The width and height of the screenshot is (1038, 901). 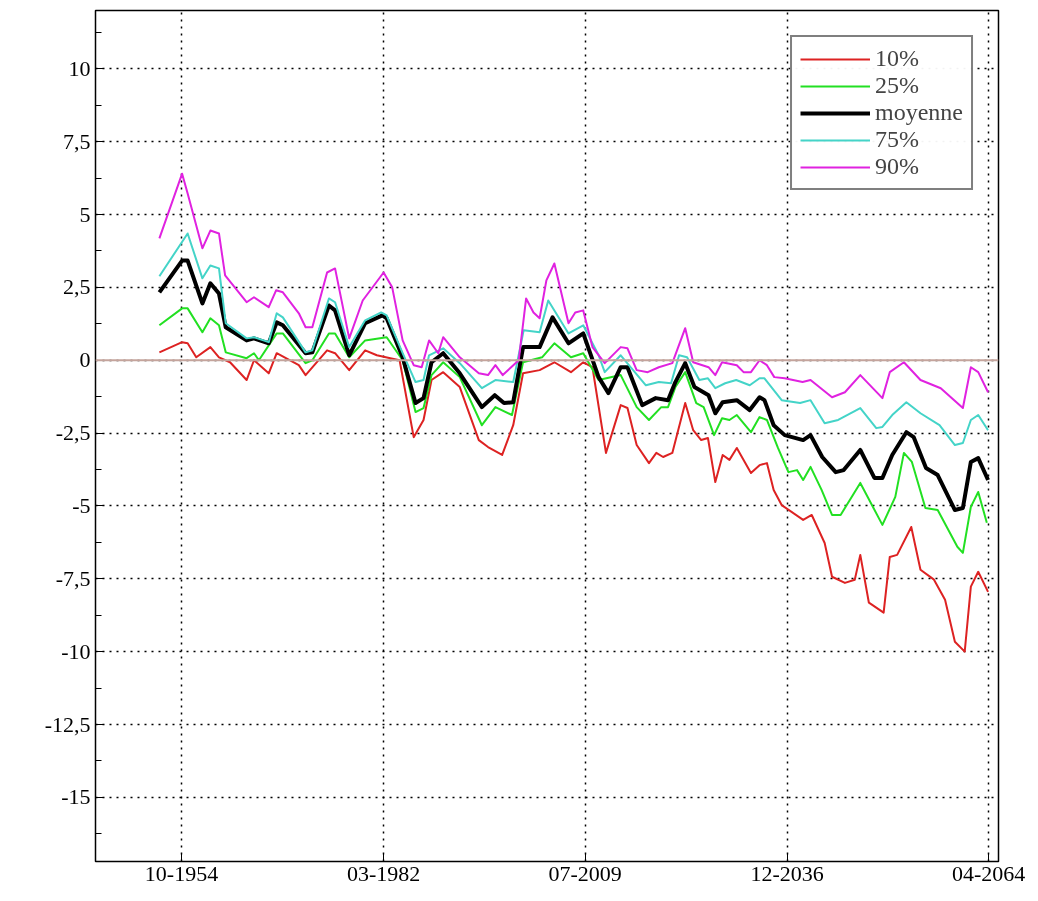 What do you see at coordinates (77, 287) in the screenshot?
I see `y-tick-label: 2,5` at bounding box center [77, 287].